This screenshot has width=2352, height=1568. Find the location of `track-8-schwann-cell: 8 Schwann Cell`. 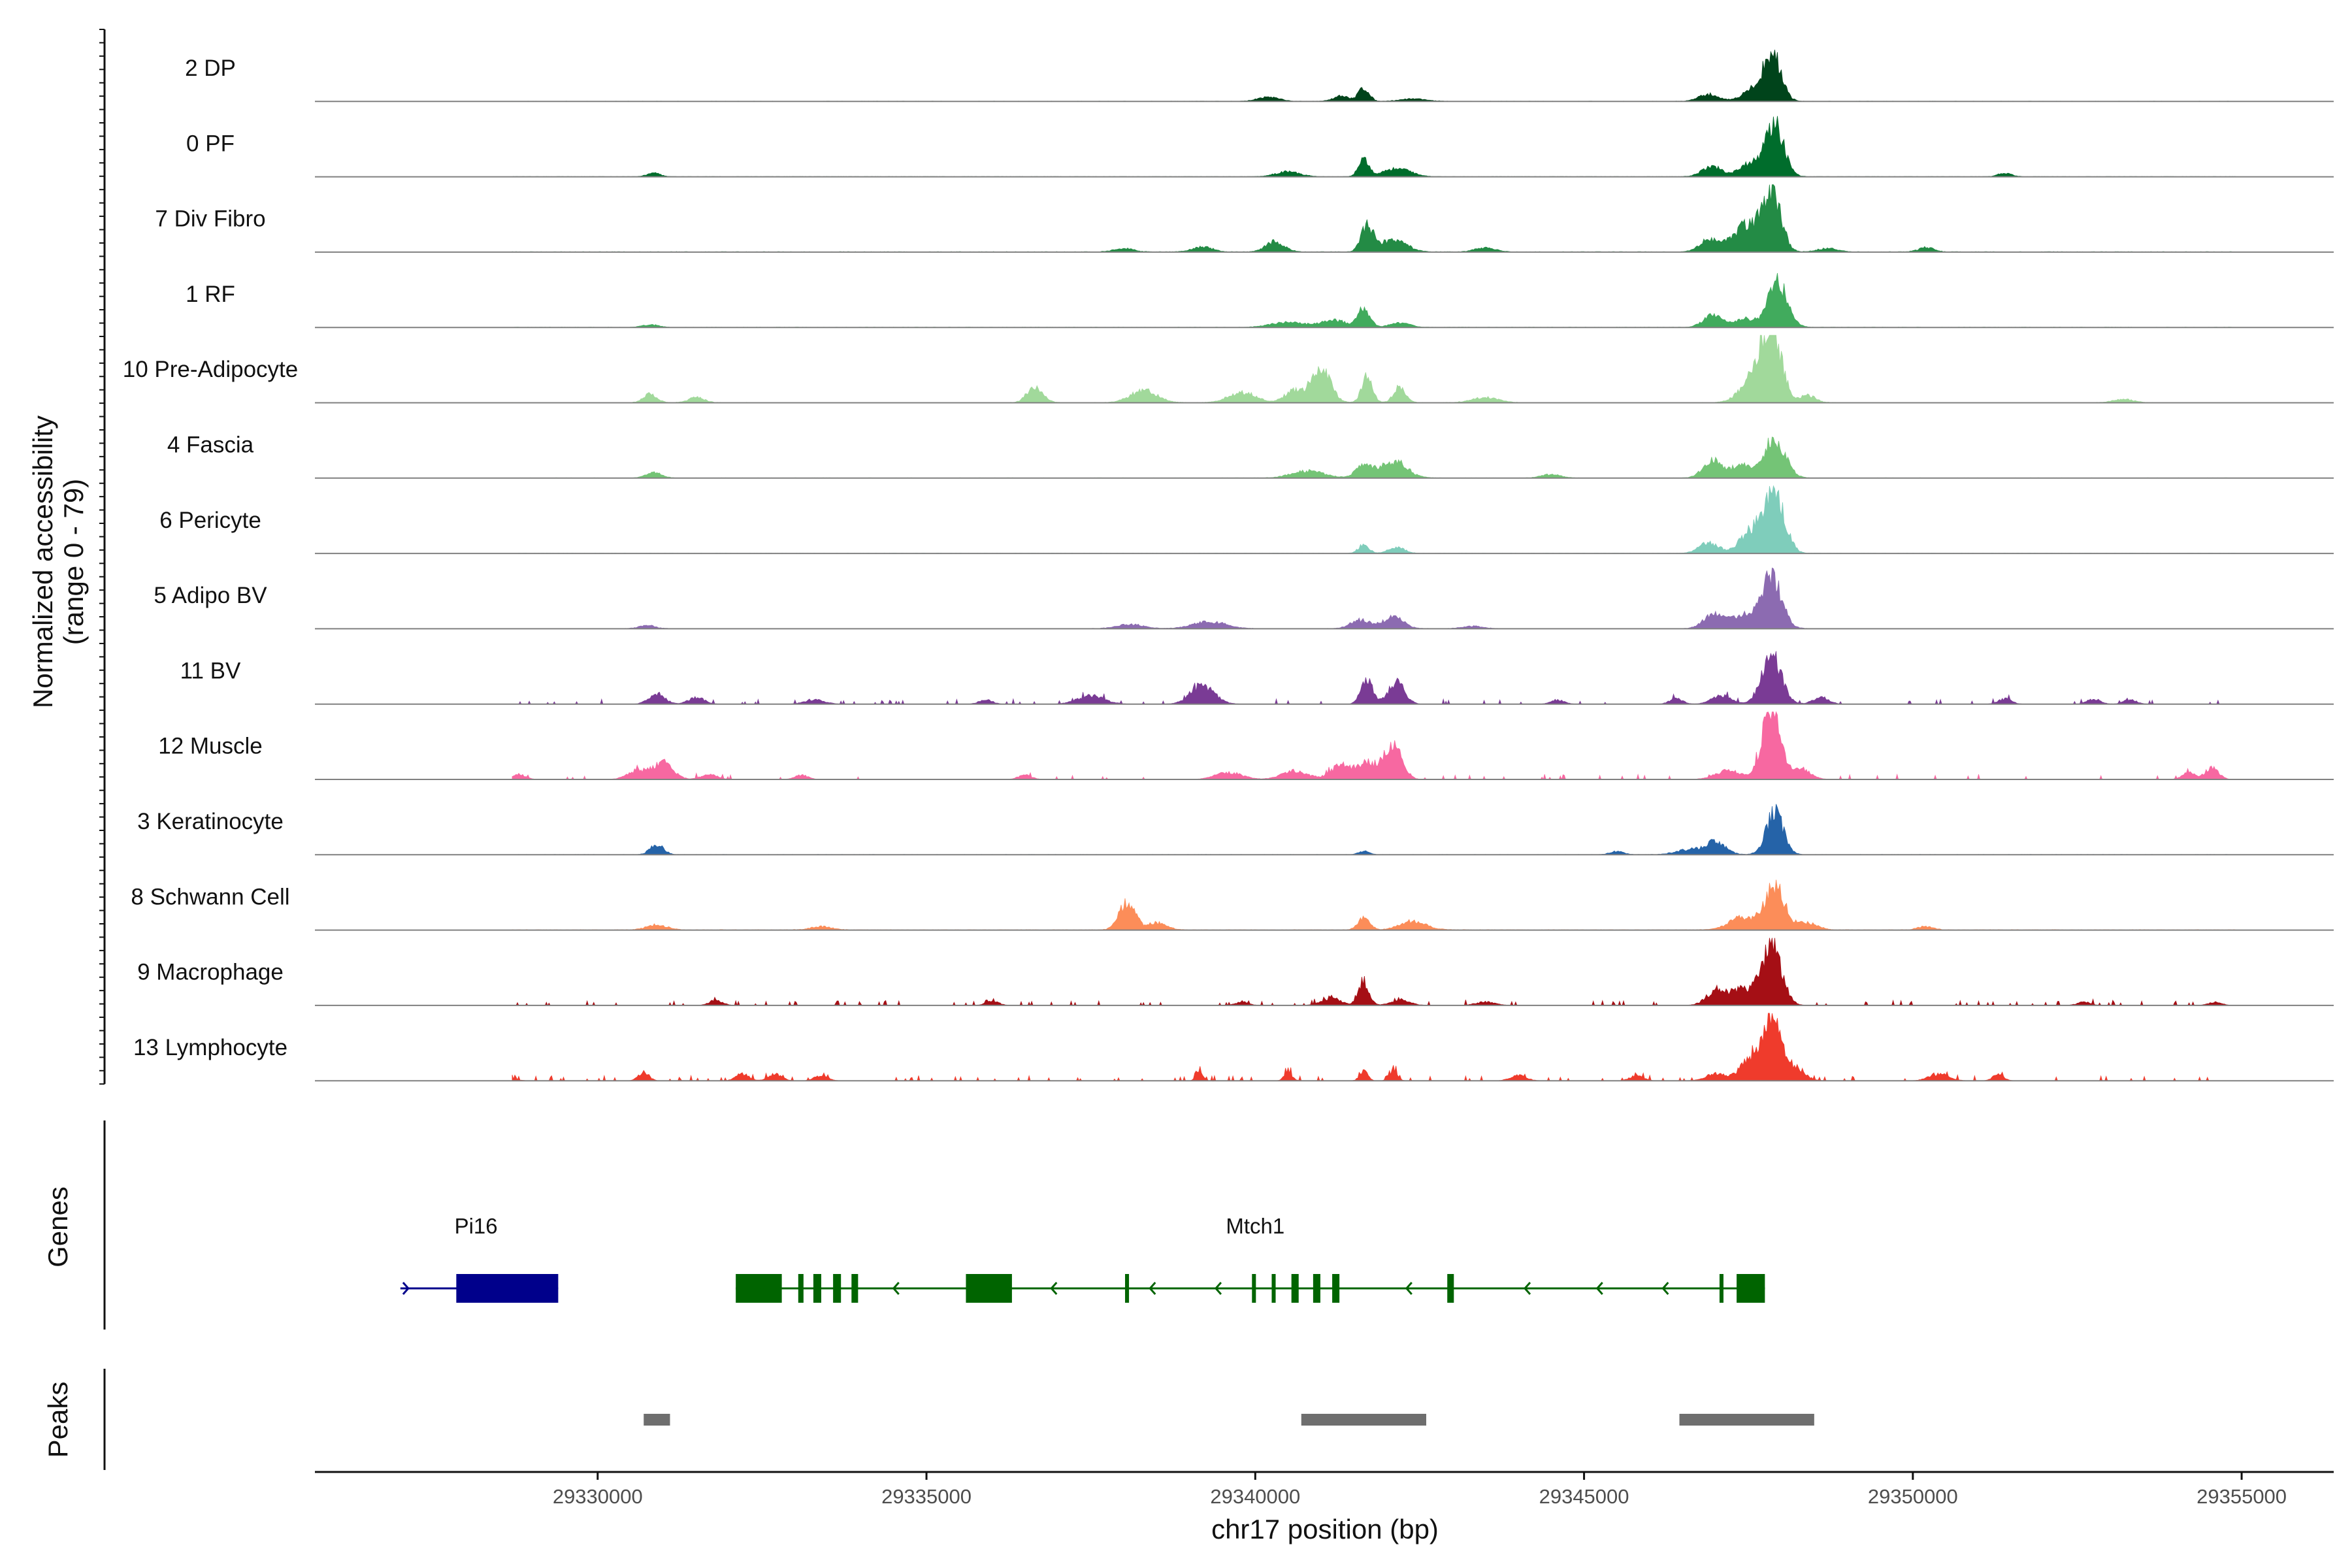

track-8-schwann-cell: 8 Schwann Cell is located at coordinates (1232, 905).